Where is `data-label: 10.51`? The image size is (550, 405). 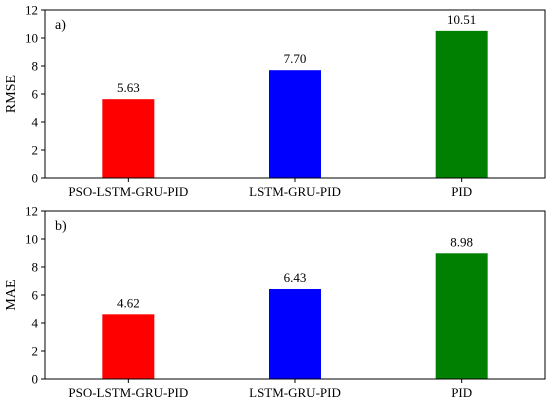
data-label: 10.51 is located at coordinates (461, 19).